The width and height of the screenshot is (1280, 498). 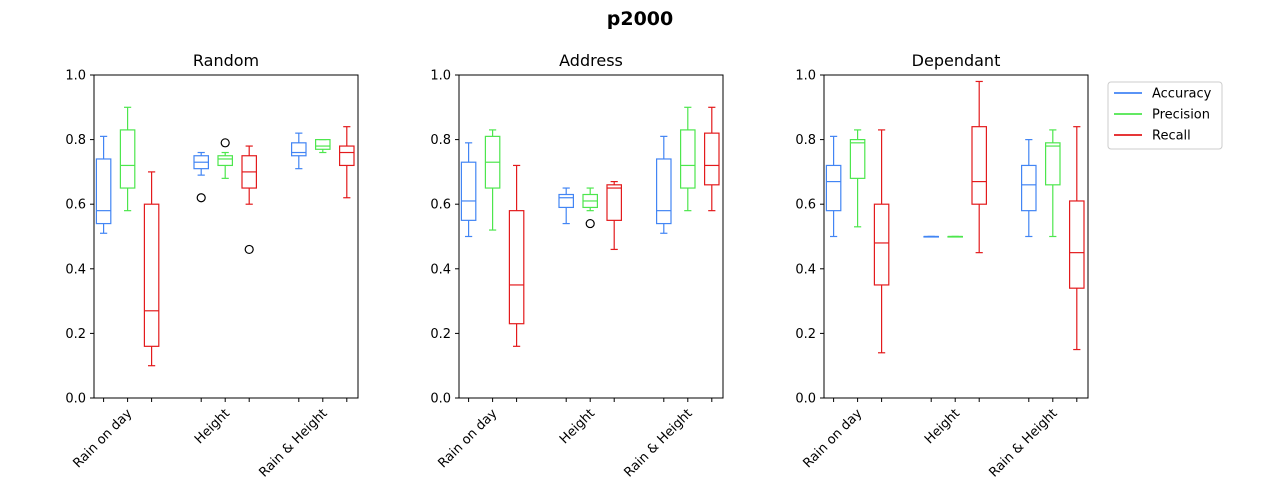 I want to click on box-precision-height-iqr, so click(x=225, y=161).